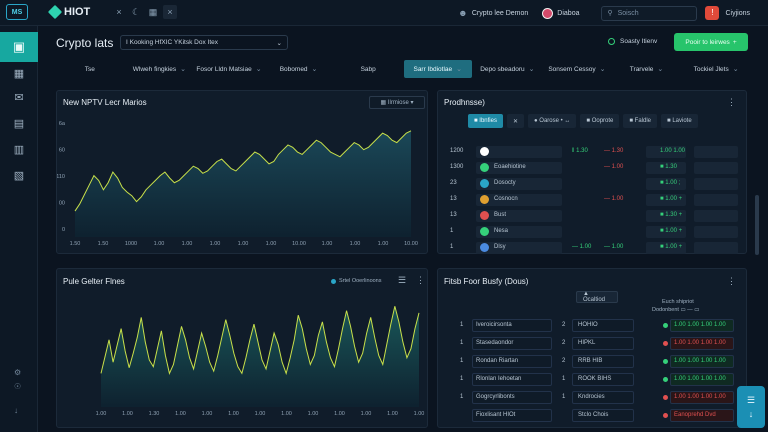 This screenshot has width=768, height=432. Describe the element at coordinates (229, 69) in the screenshot. I see `tab-2: Fosor Lldn Matsiae ⌄` at that location.